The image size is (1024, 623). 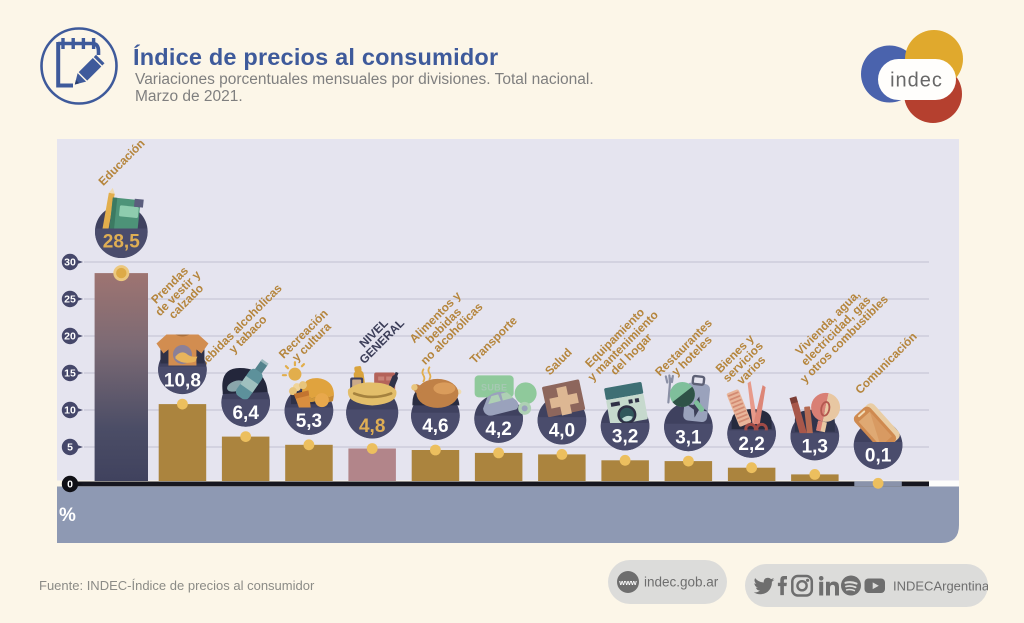 I want to click on svg-text: 25, so click(x=70, y=300).